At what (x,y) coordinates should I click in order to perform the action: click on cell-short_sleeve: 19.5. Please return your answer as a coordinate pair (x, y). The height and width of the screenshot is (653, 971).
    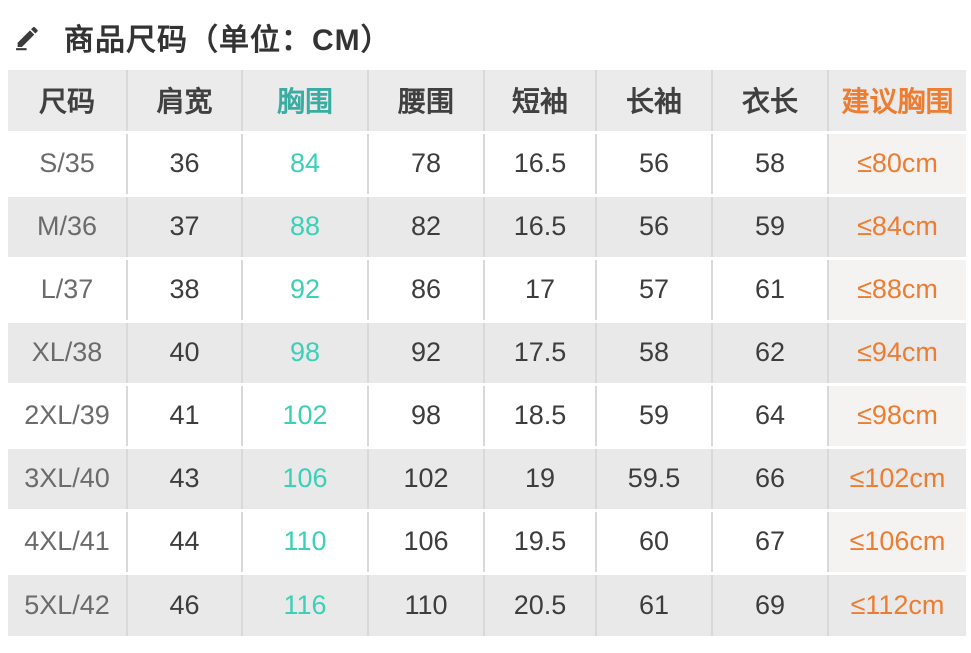
    Looking at the image, I should click on (540, 541).